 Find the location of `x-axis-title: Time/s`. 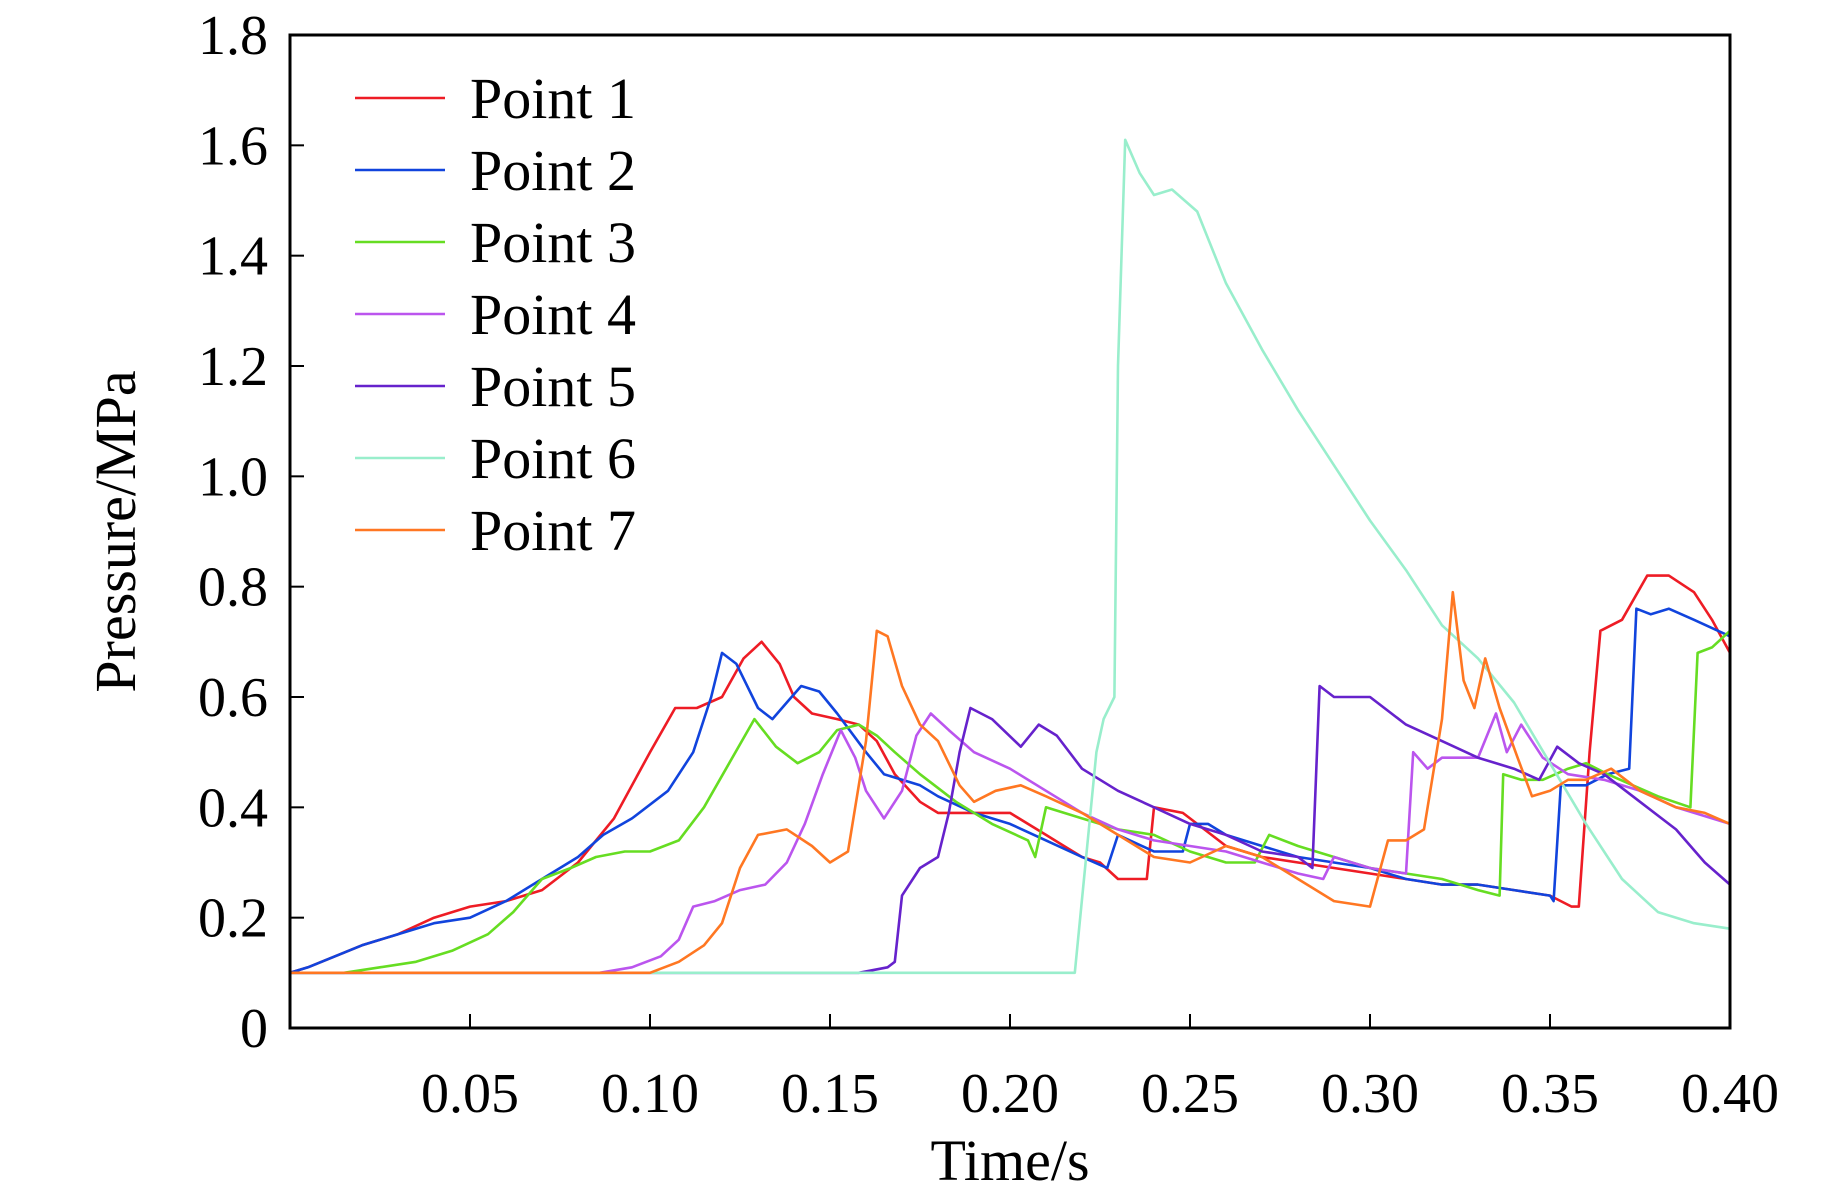

x-axis-title: Time/s is located at coordinates (1009, 1160).